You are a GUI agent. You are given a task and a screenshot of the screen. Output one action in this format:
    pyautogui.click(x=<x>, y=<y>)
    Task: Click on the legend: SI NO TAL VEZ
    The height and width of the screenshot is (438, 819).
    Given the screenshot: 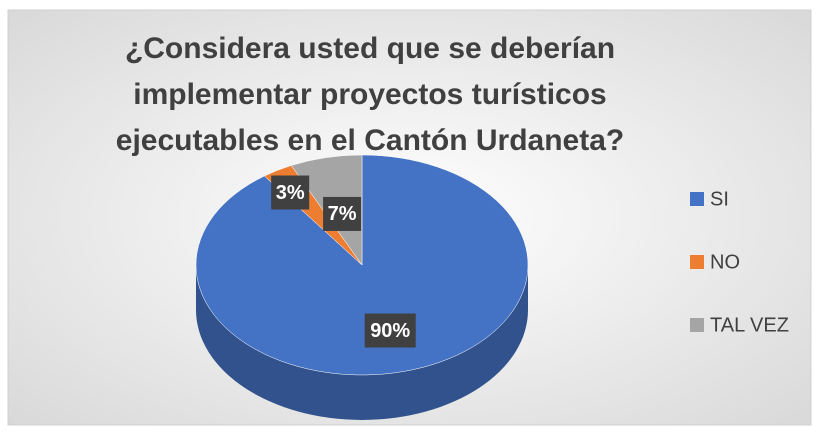 What is the action you would take?
    pyautogui.click(x=739, y=262)
    